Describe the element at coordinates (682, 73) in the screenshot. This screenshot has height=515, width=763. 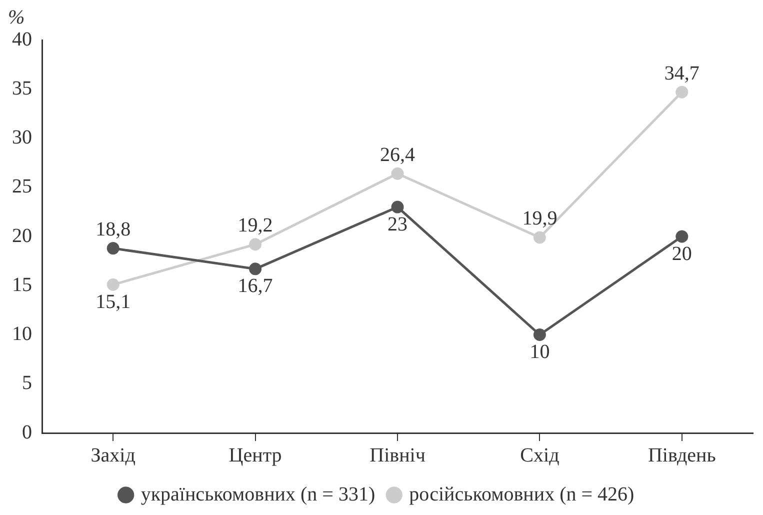
I see `data-label: 34,7` at that location.